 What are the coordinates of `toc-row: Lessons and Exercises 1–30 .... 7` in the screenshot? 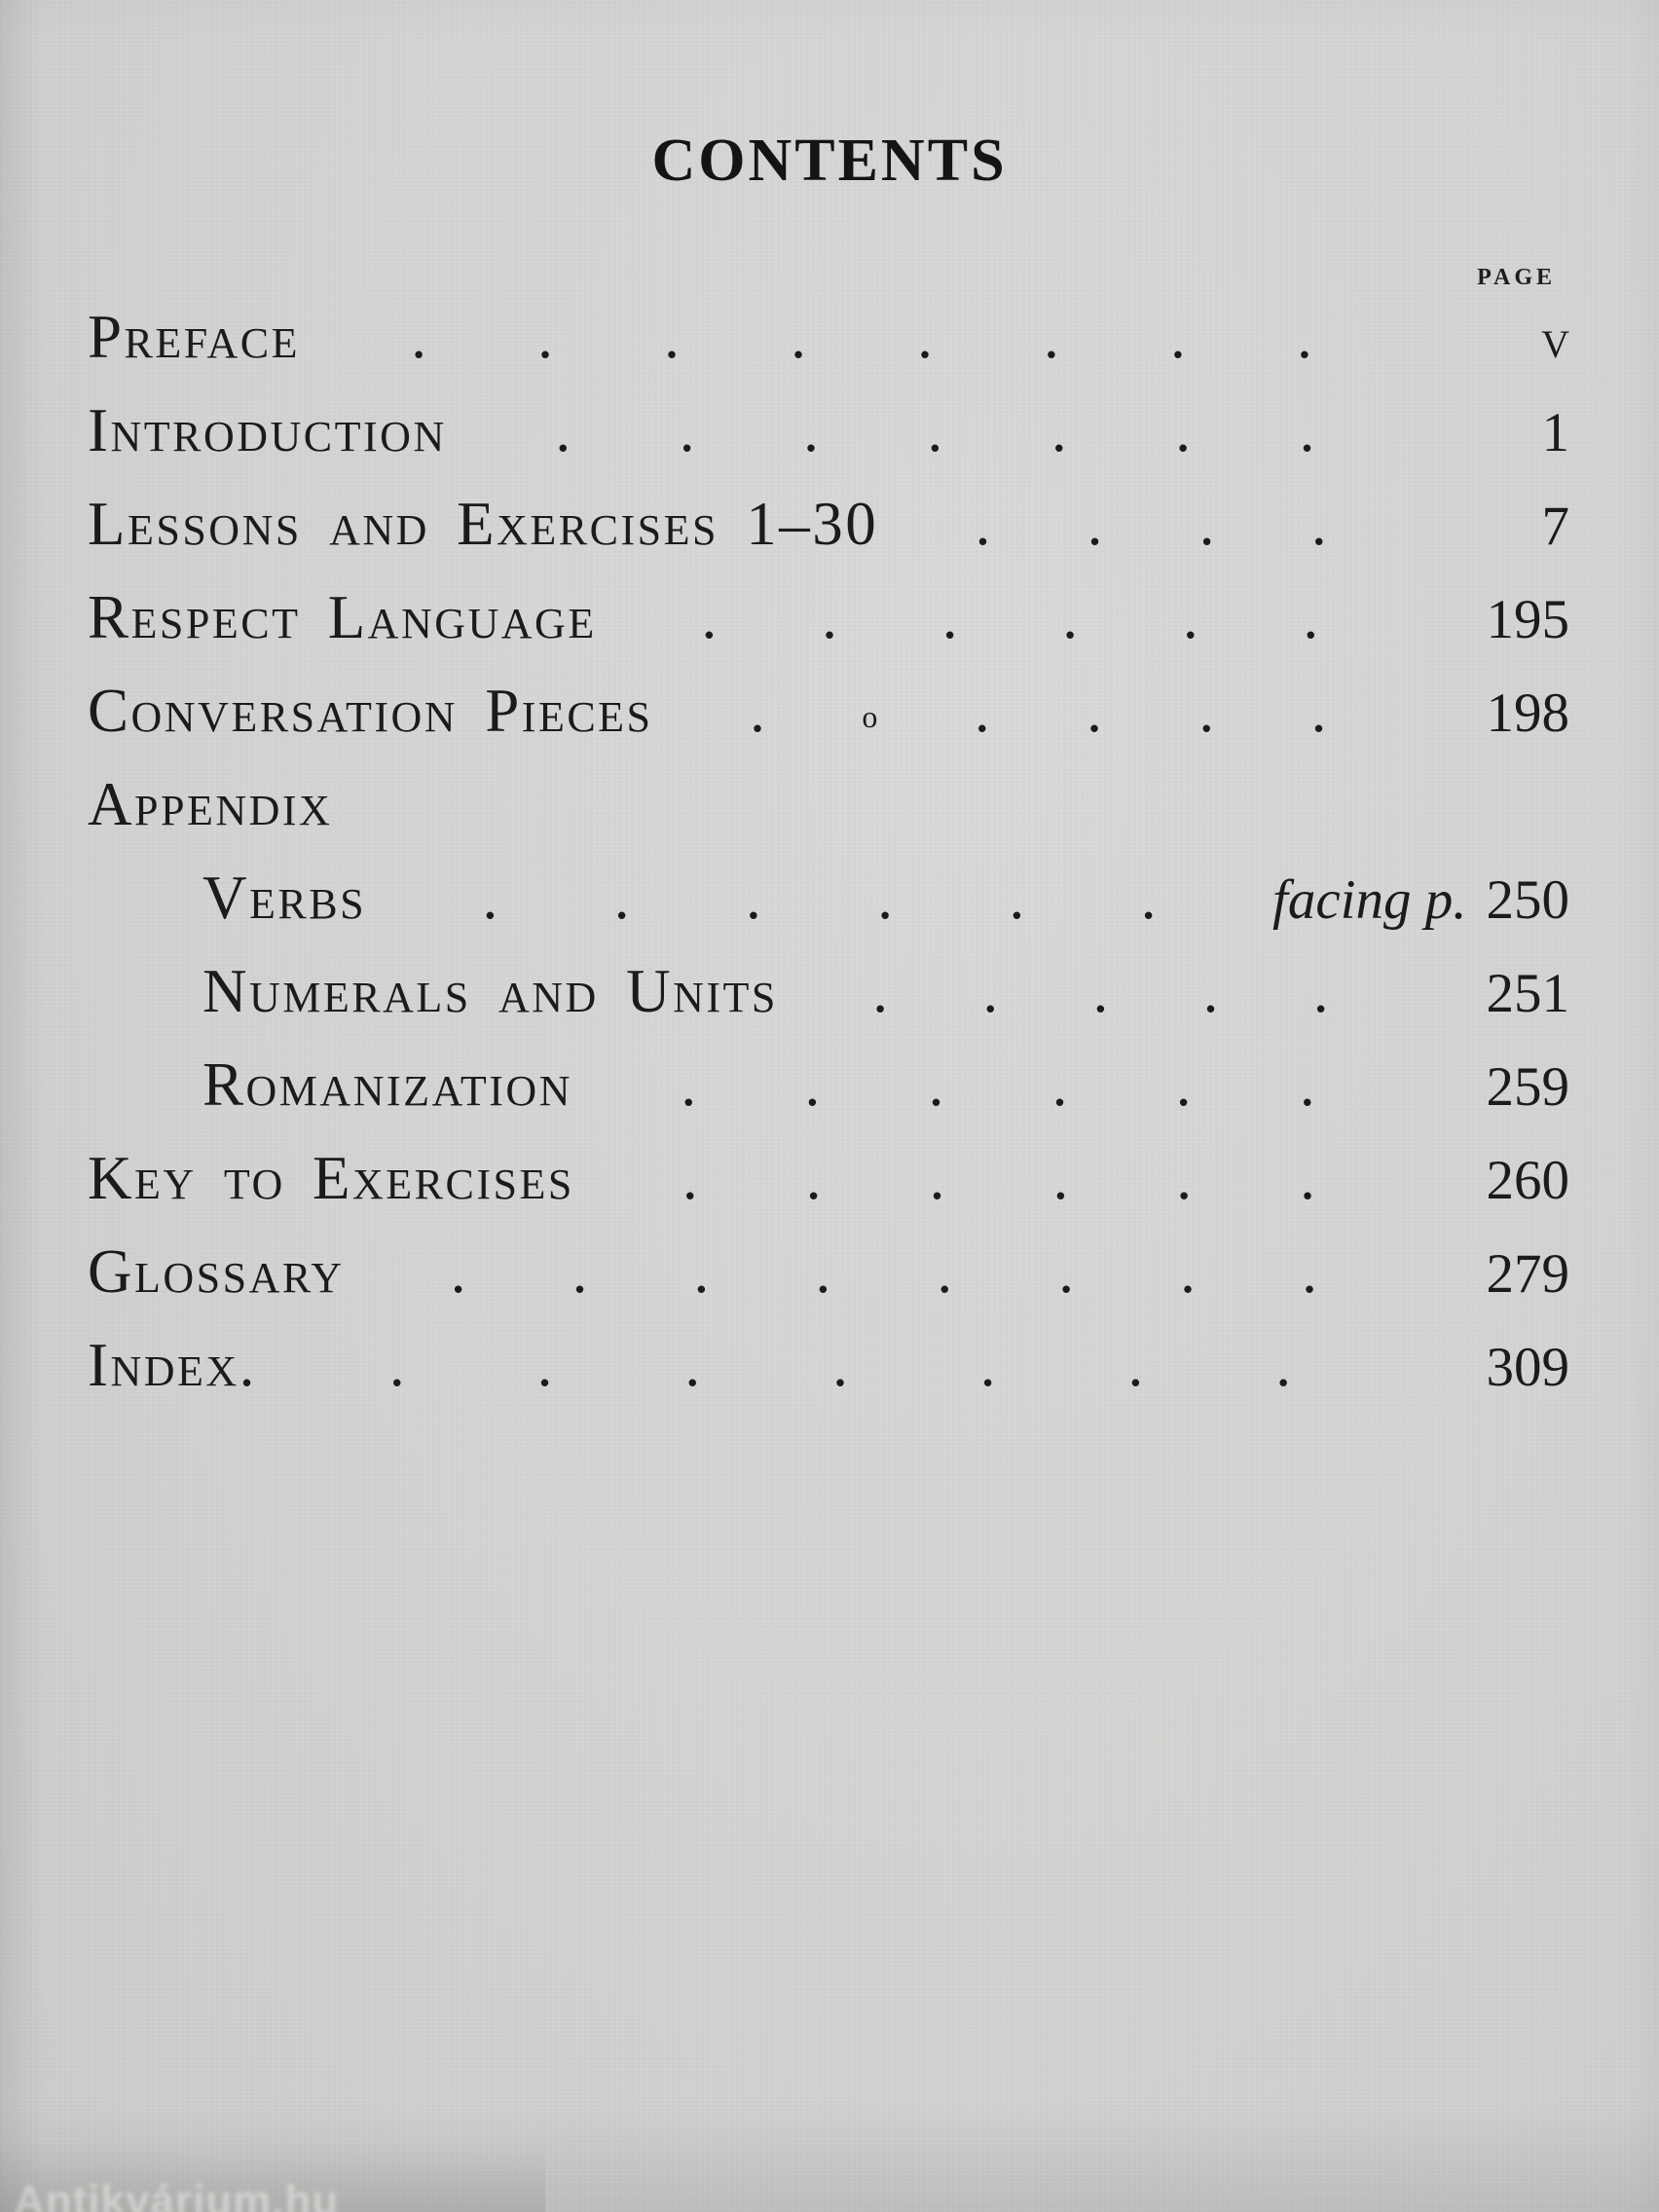 It's located at (828, 535).